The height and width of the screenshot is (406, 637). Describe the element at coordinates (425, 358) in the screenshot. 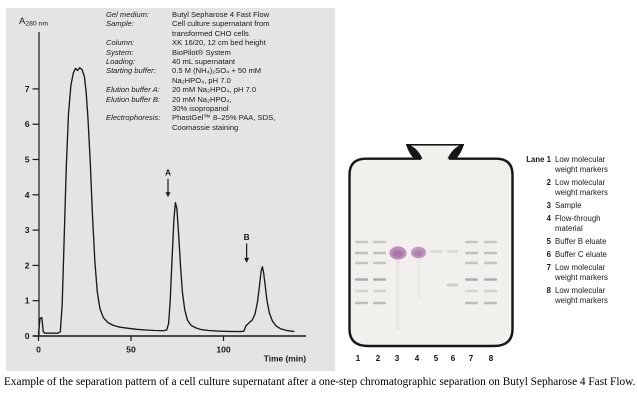

I see `gel-lane-numbers: 1 2 3 4 5 6 7 8` at that location.